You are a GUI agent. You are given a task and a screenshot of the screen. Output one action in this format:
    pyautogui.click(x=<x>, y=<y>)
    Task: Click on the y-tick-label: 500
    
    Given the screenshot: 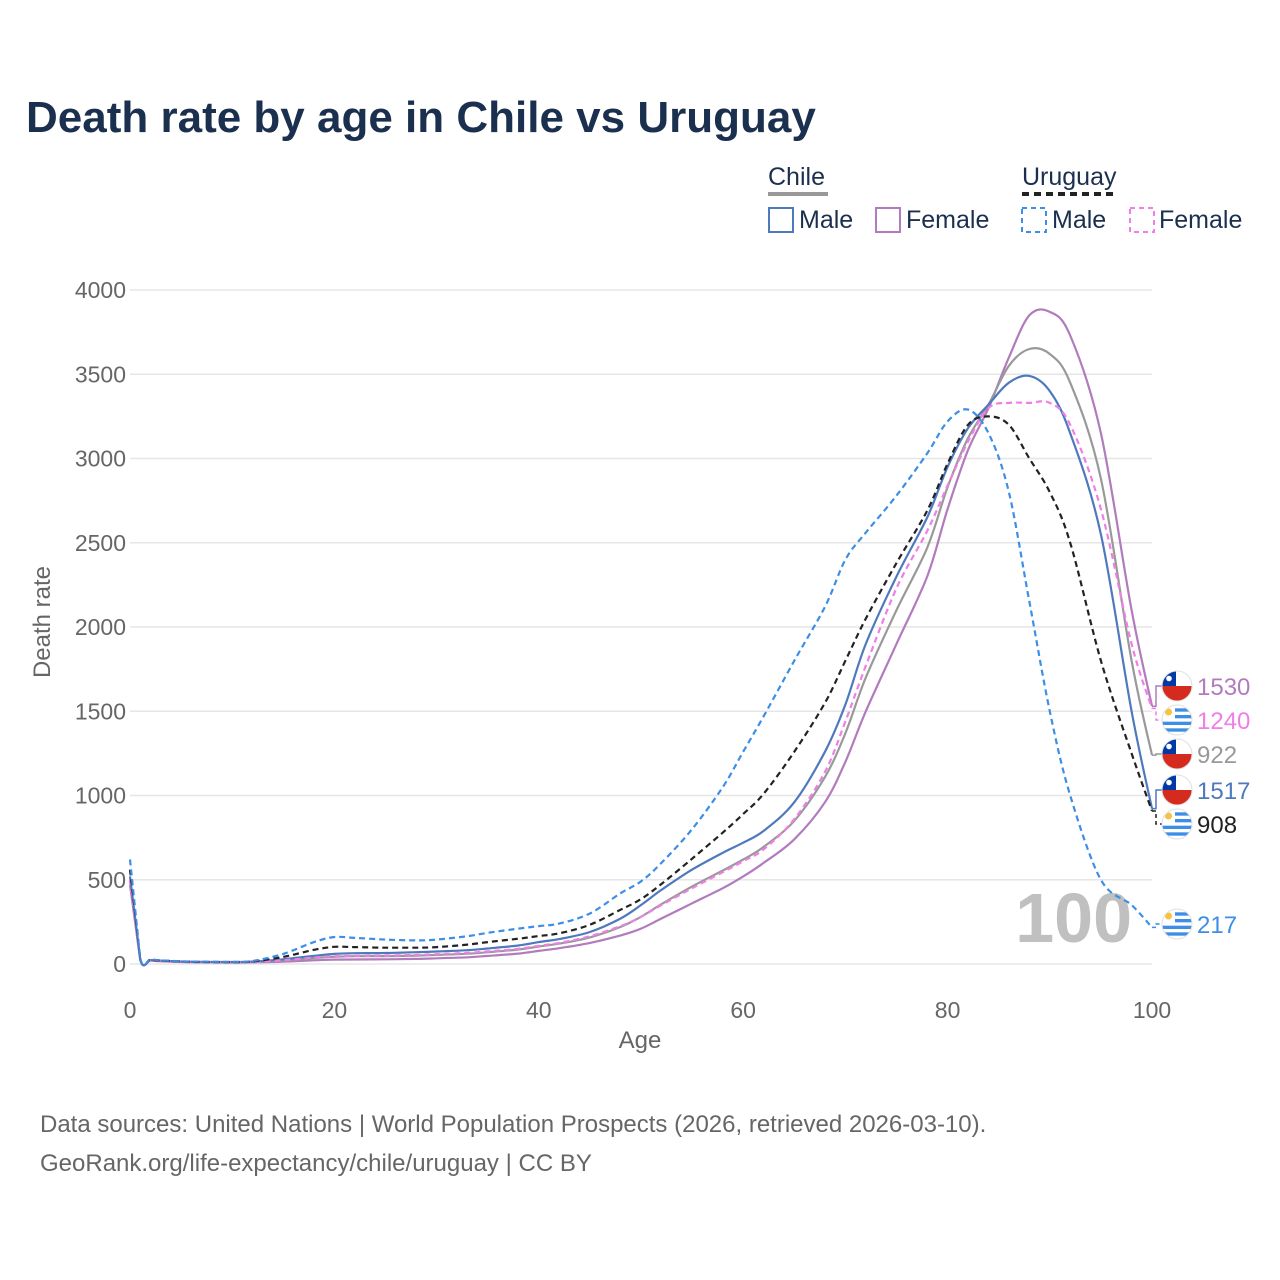 What is the action you would take?
    pyautogui.click(x=107, y=880)
    